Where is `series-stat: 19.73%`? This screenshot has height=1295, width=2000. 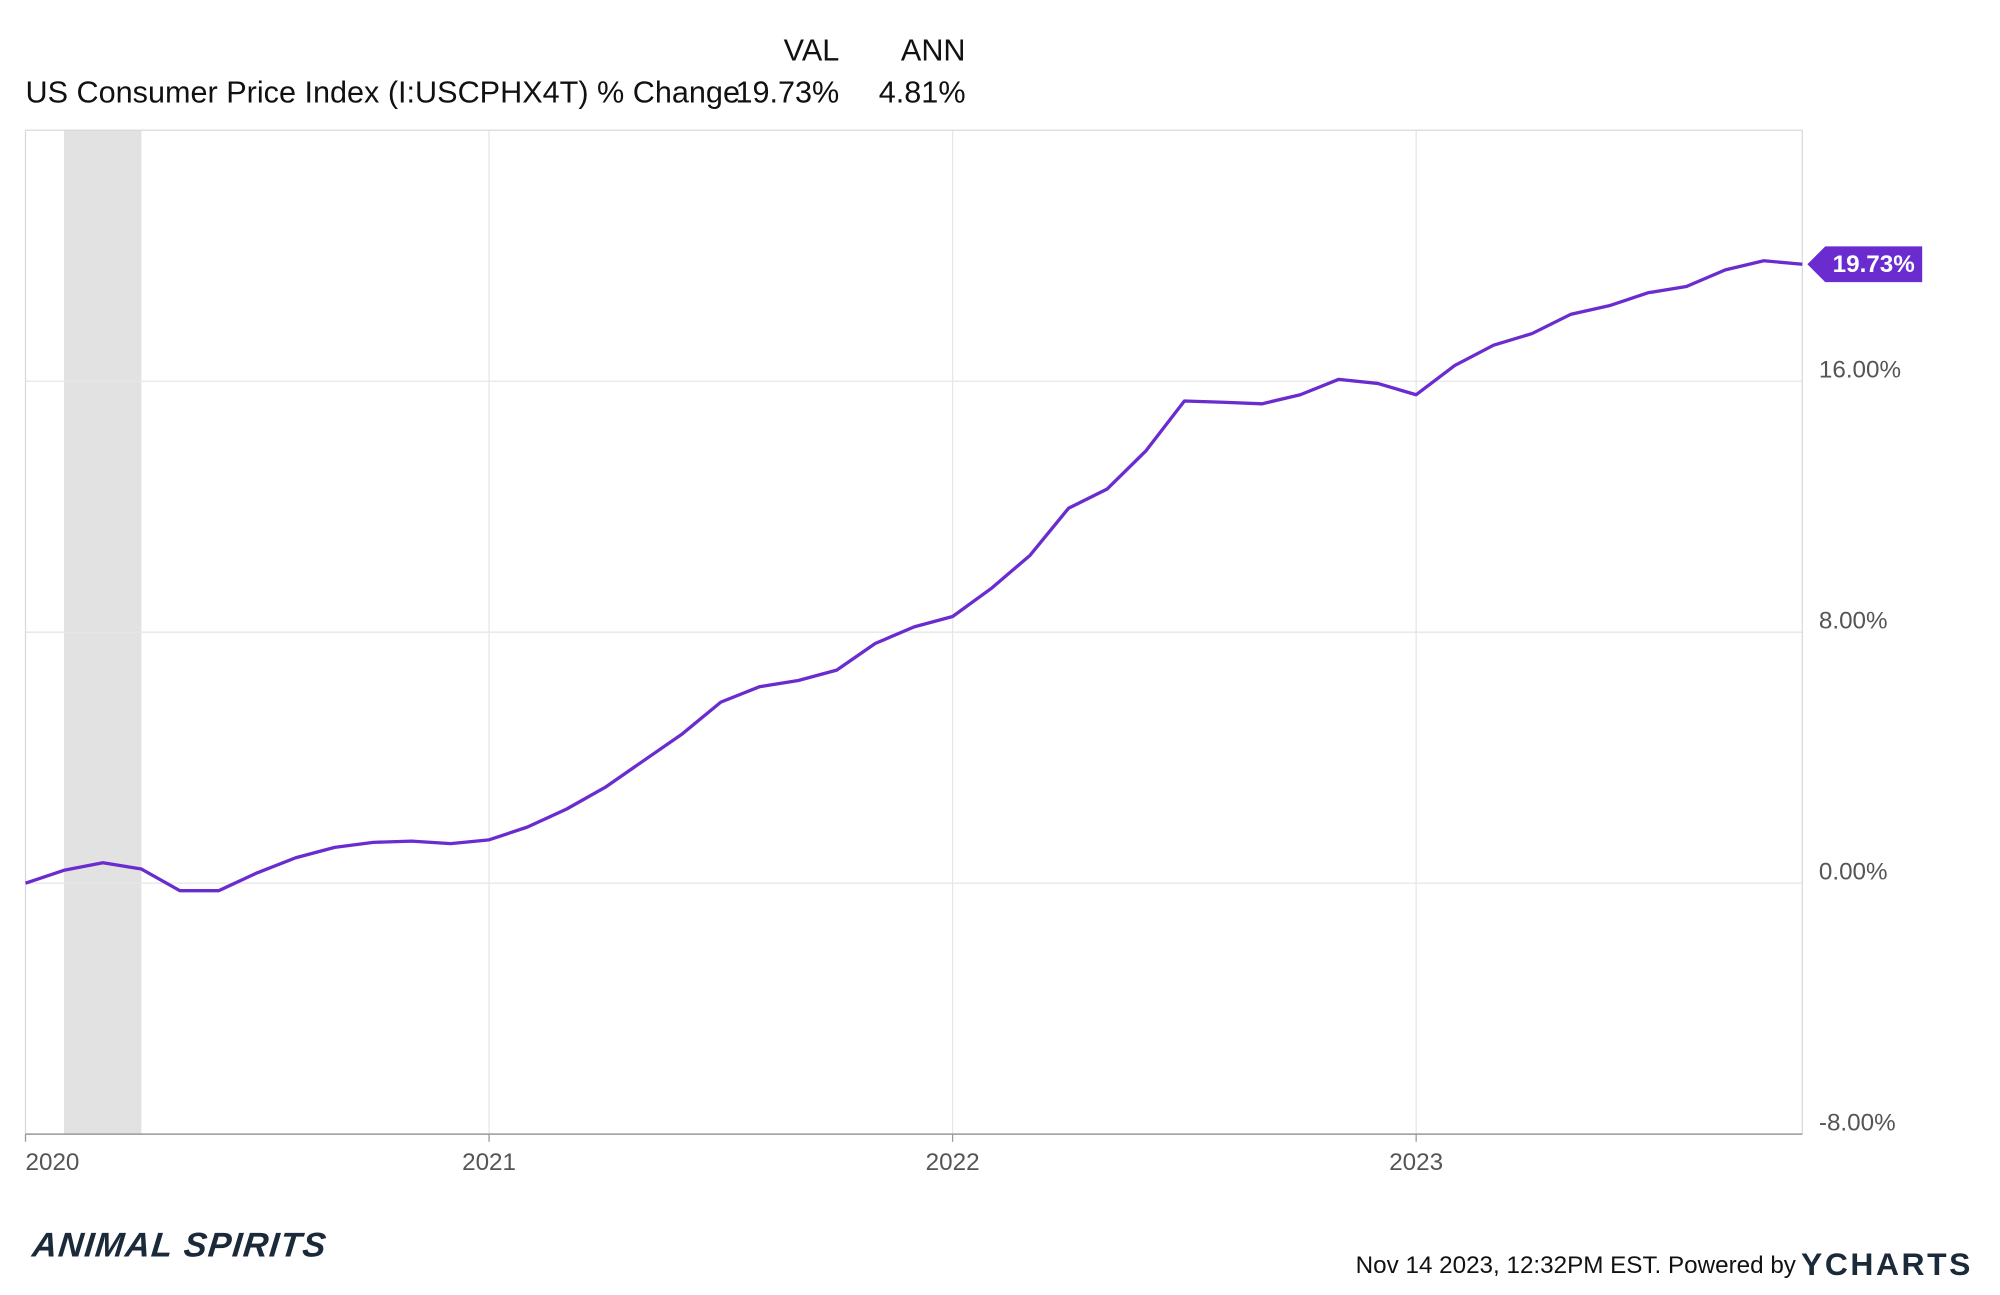 series-stat: 19.73% is located at coordinates (787, 93).